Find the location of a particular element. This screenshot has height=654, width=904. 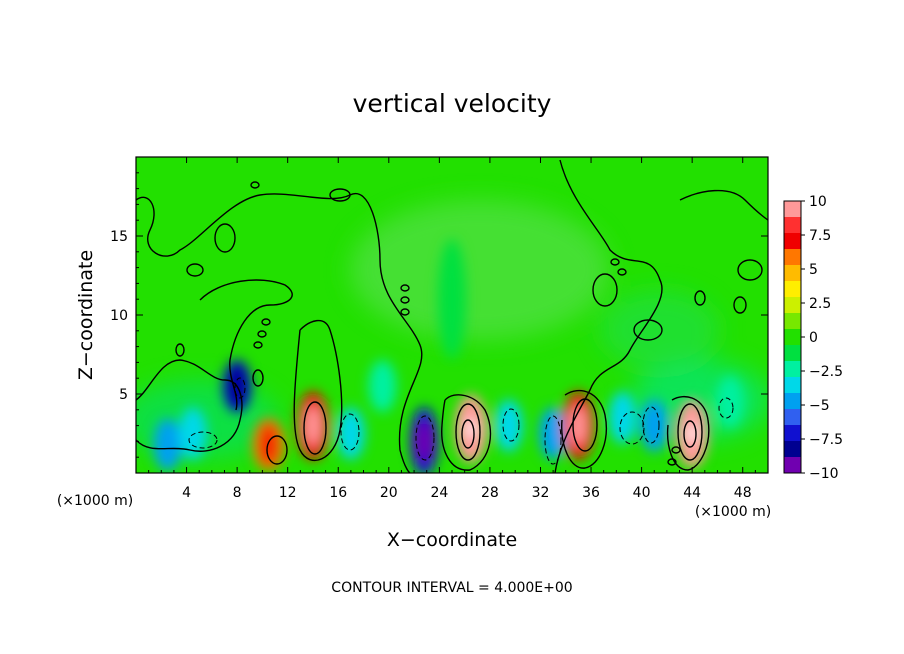

shade-upper-mid is located at coordinates (480, 270).